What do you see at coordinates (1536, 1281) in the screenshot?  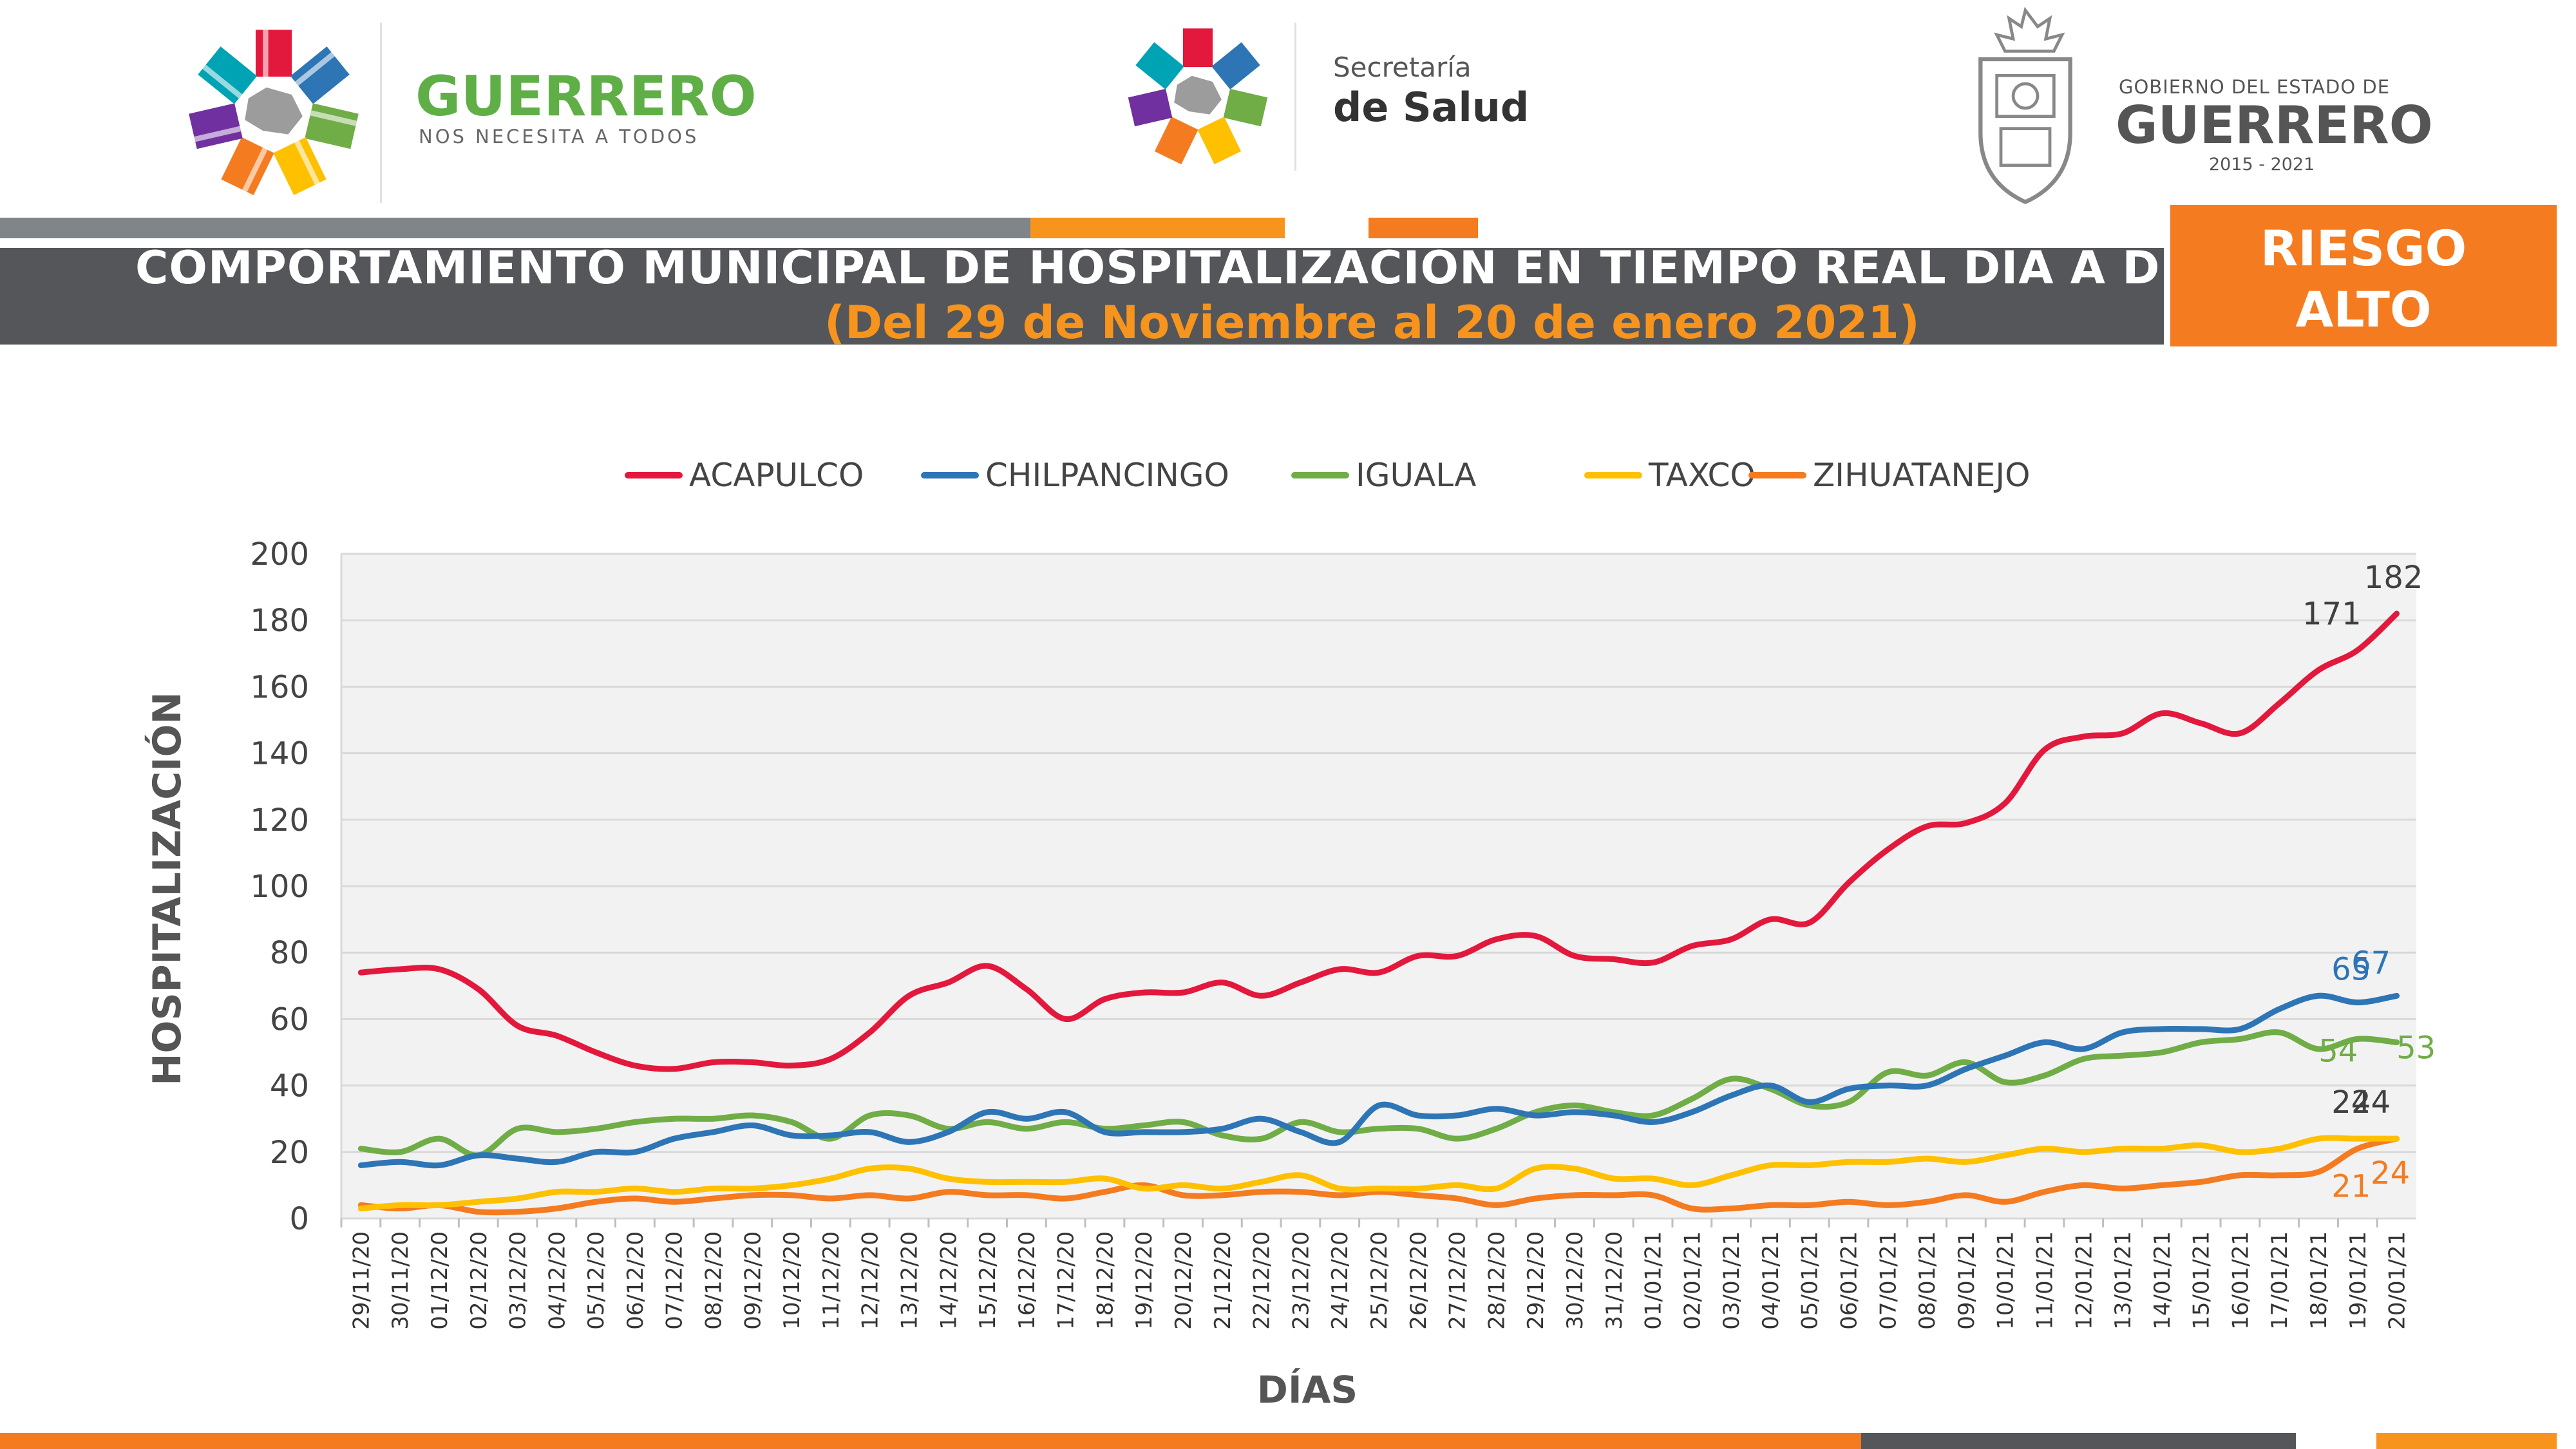 I see `x-tick-label: 29/12/20` at bounding box center [1536, 1281].